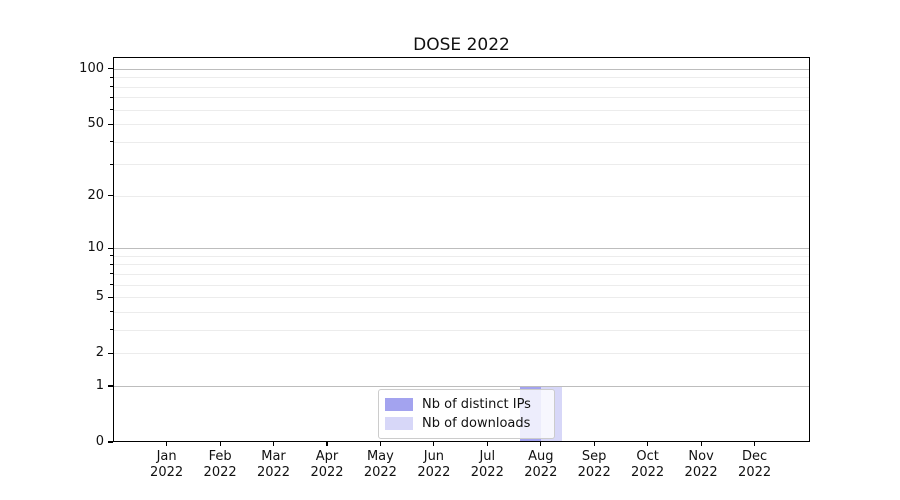 The image size is (900, 500). What do you see at coordinates (434, 464) in the screenshot?
I see `x-tick-label-jun: Jun 2022` at bounding box center [434, 464].